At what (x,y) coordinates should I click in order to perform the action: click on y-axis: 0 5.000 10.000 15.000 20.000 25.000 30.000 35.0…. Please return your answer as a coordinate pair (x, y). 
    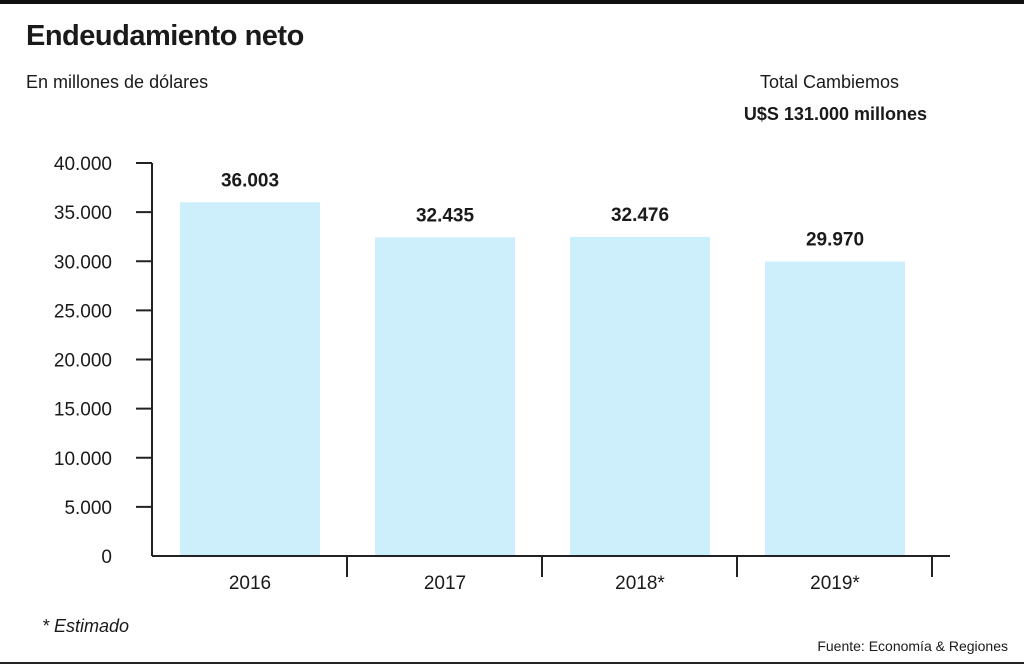
    Looking at the image, I should click on (103, 361).